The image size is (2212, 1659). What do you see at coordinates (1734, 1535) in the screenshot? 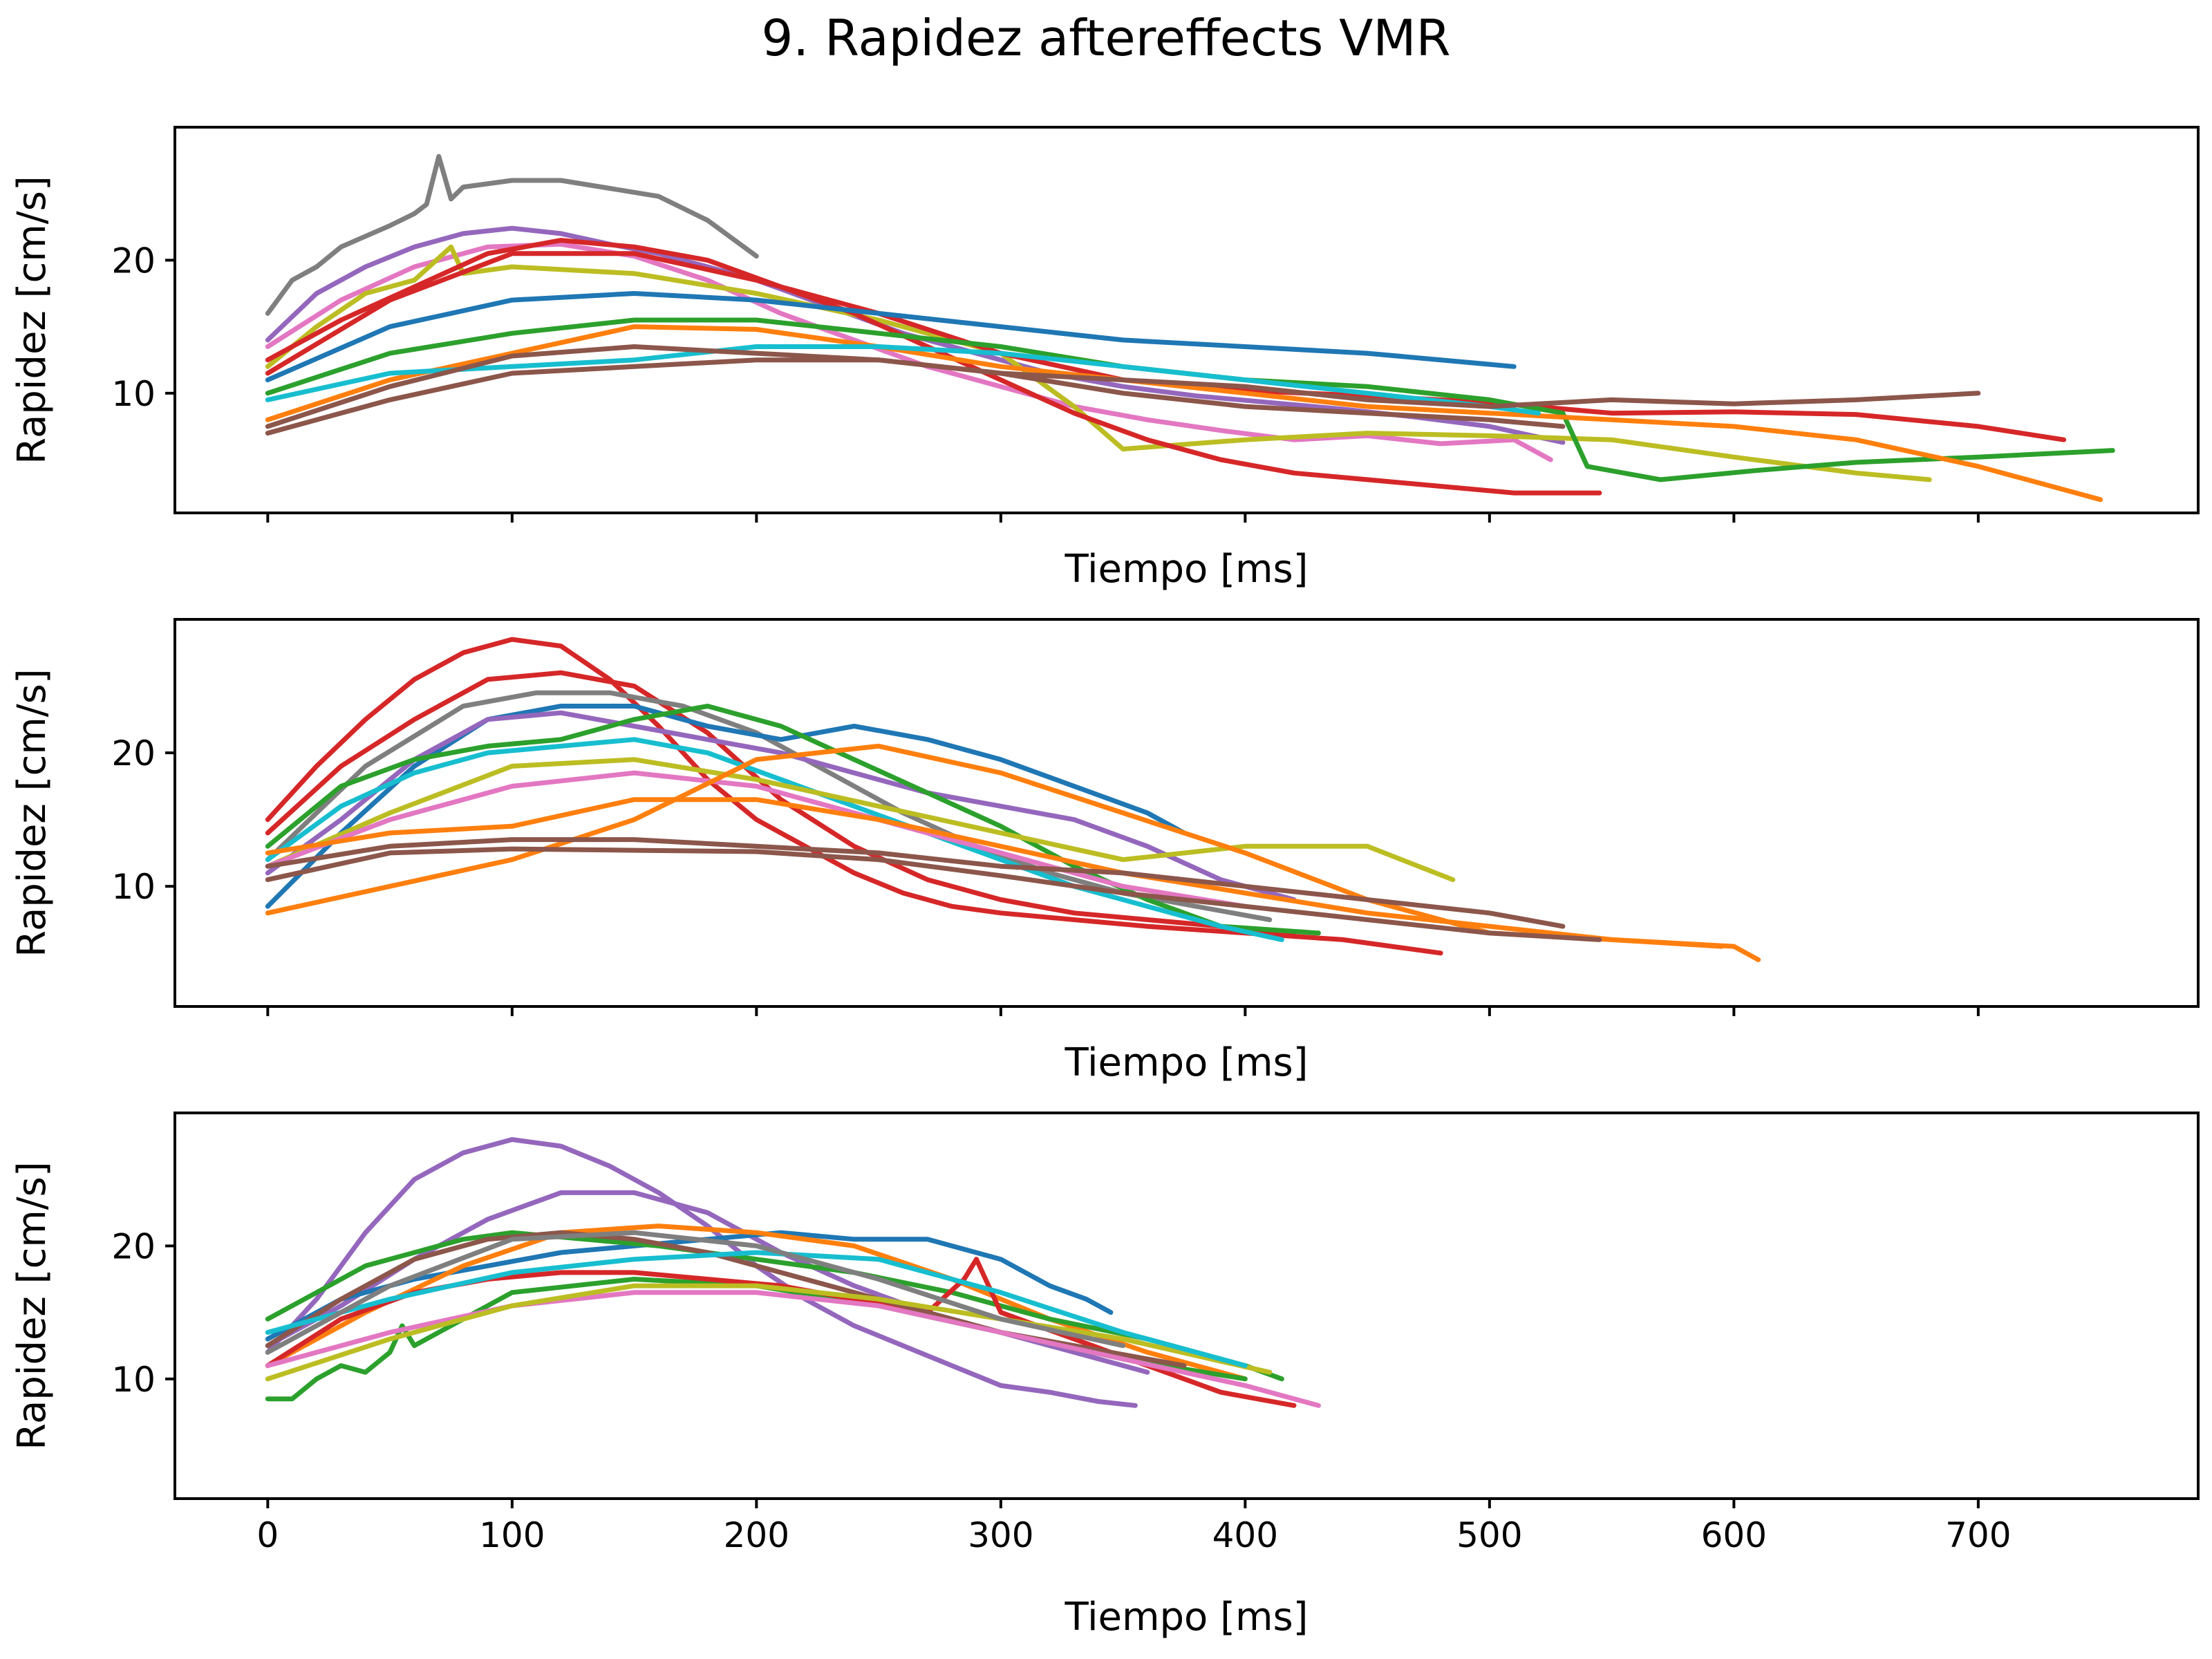
I see `x-tick-label: 600` at bounding box center [1734, 1535].